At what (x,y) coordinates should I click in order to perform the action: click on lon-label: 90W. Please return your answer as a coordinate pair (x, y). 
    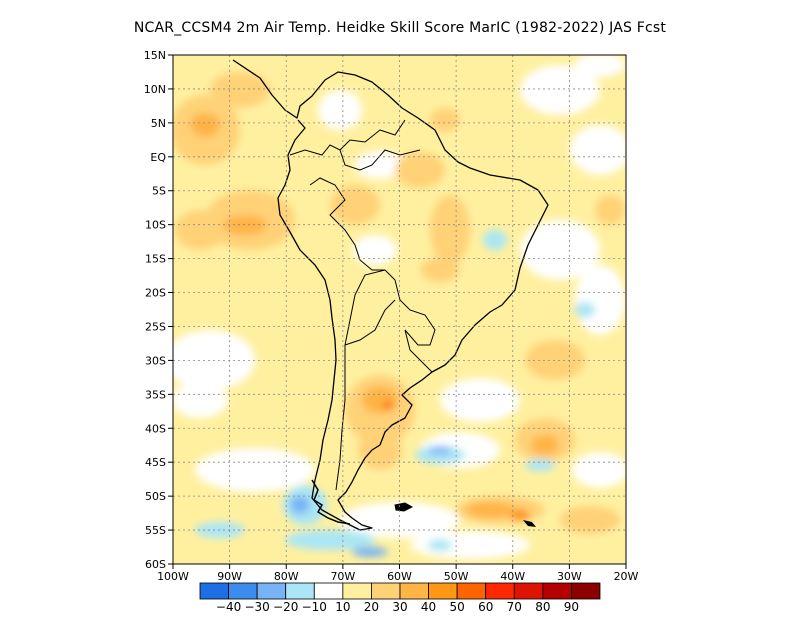
    Looking at the image, I should click on (229, 576).